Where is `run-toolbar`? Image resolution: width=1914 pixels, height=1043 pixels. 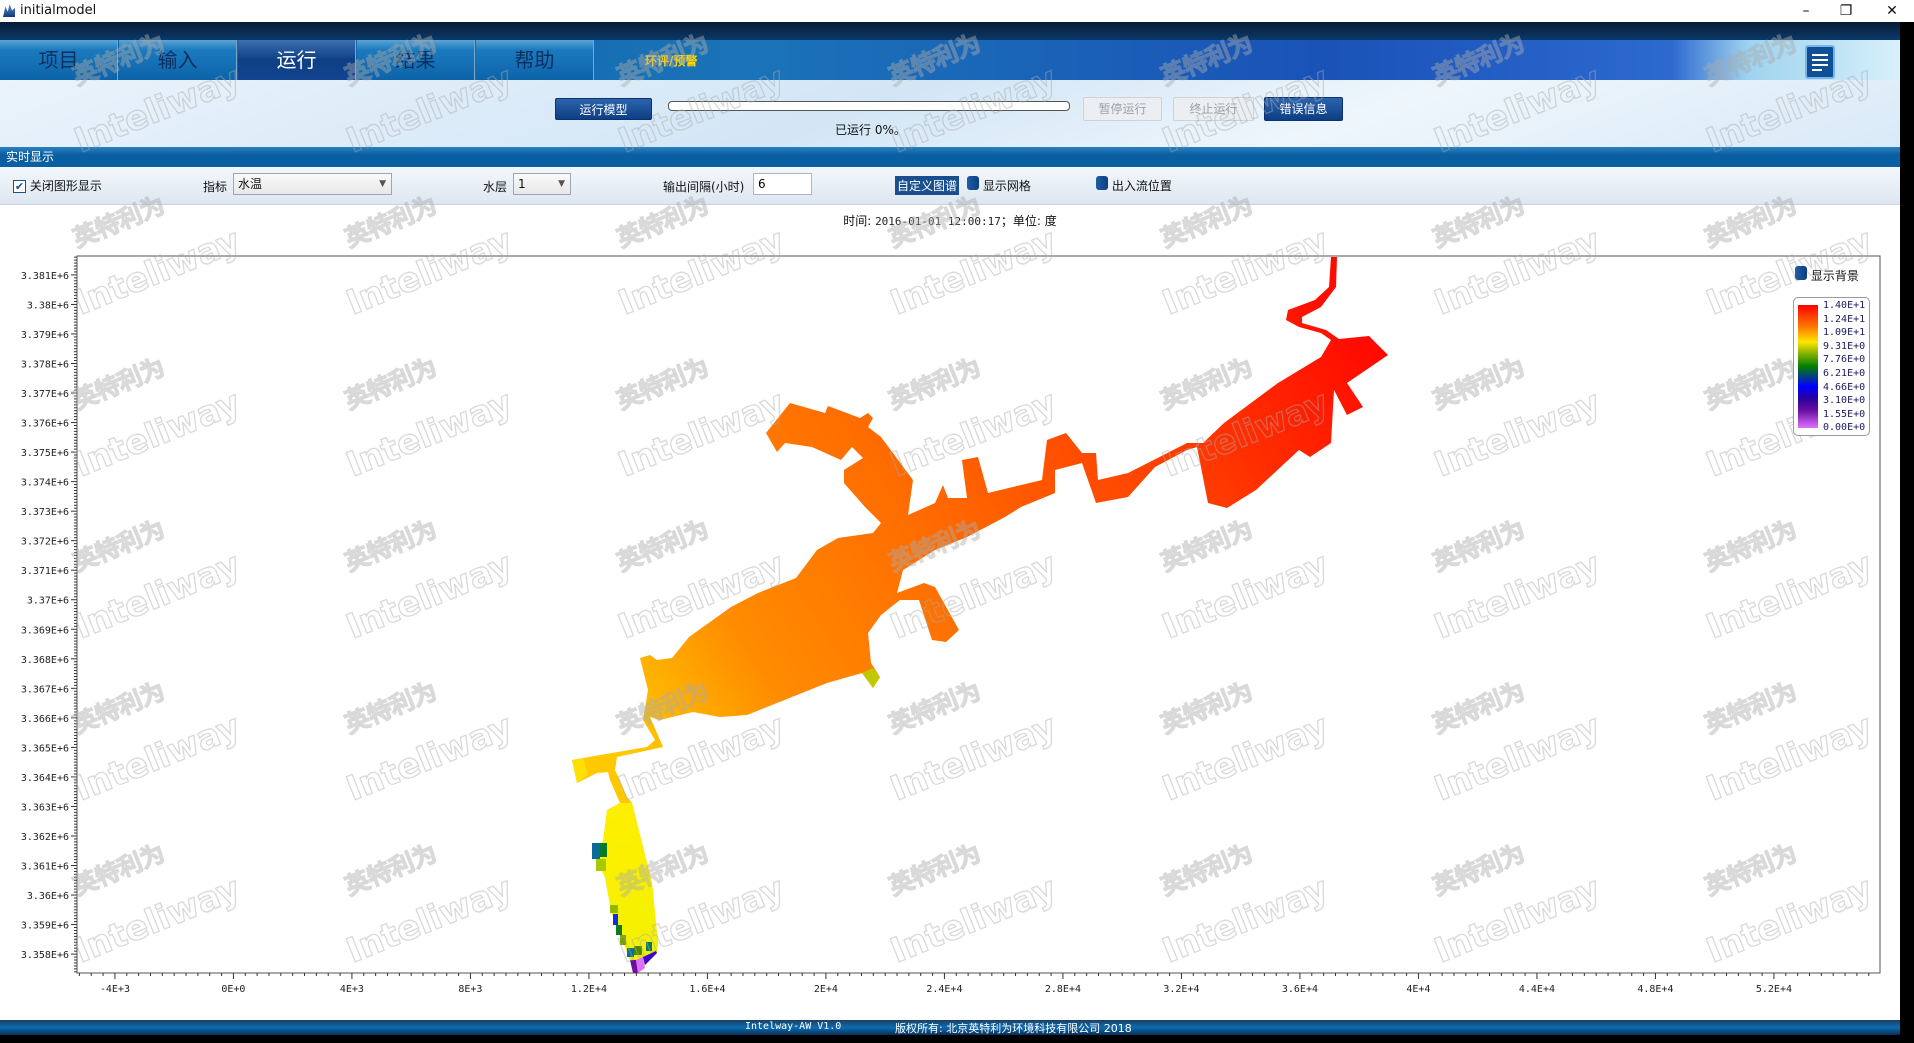 run-toolbar is located at coordinates (950, 113).